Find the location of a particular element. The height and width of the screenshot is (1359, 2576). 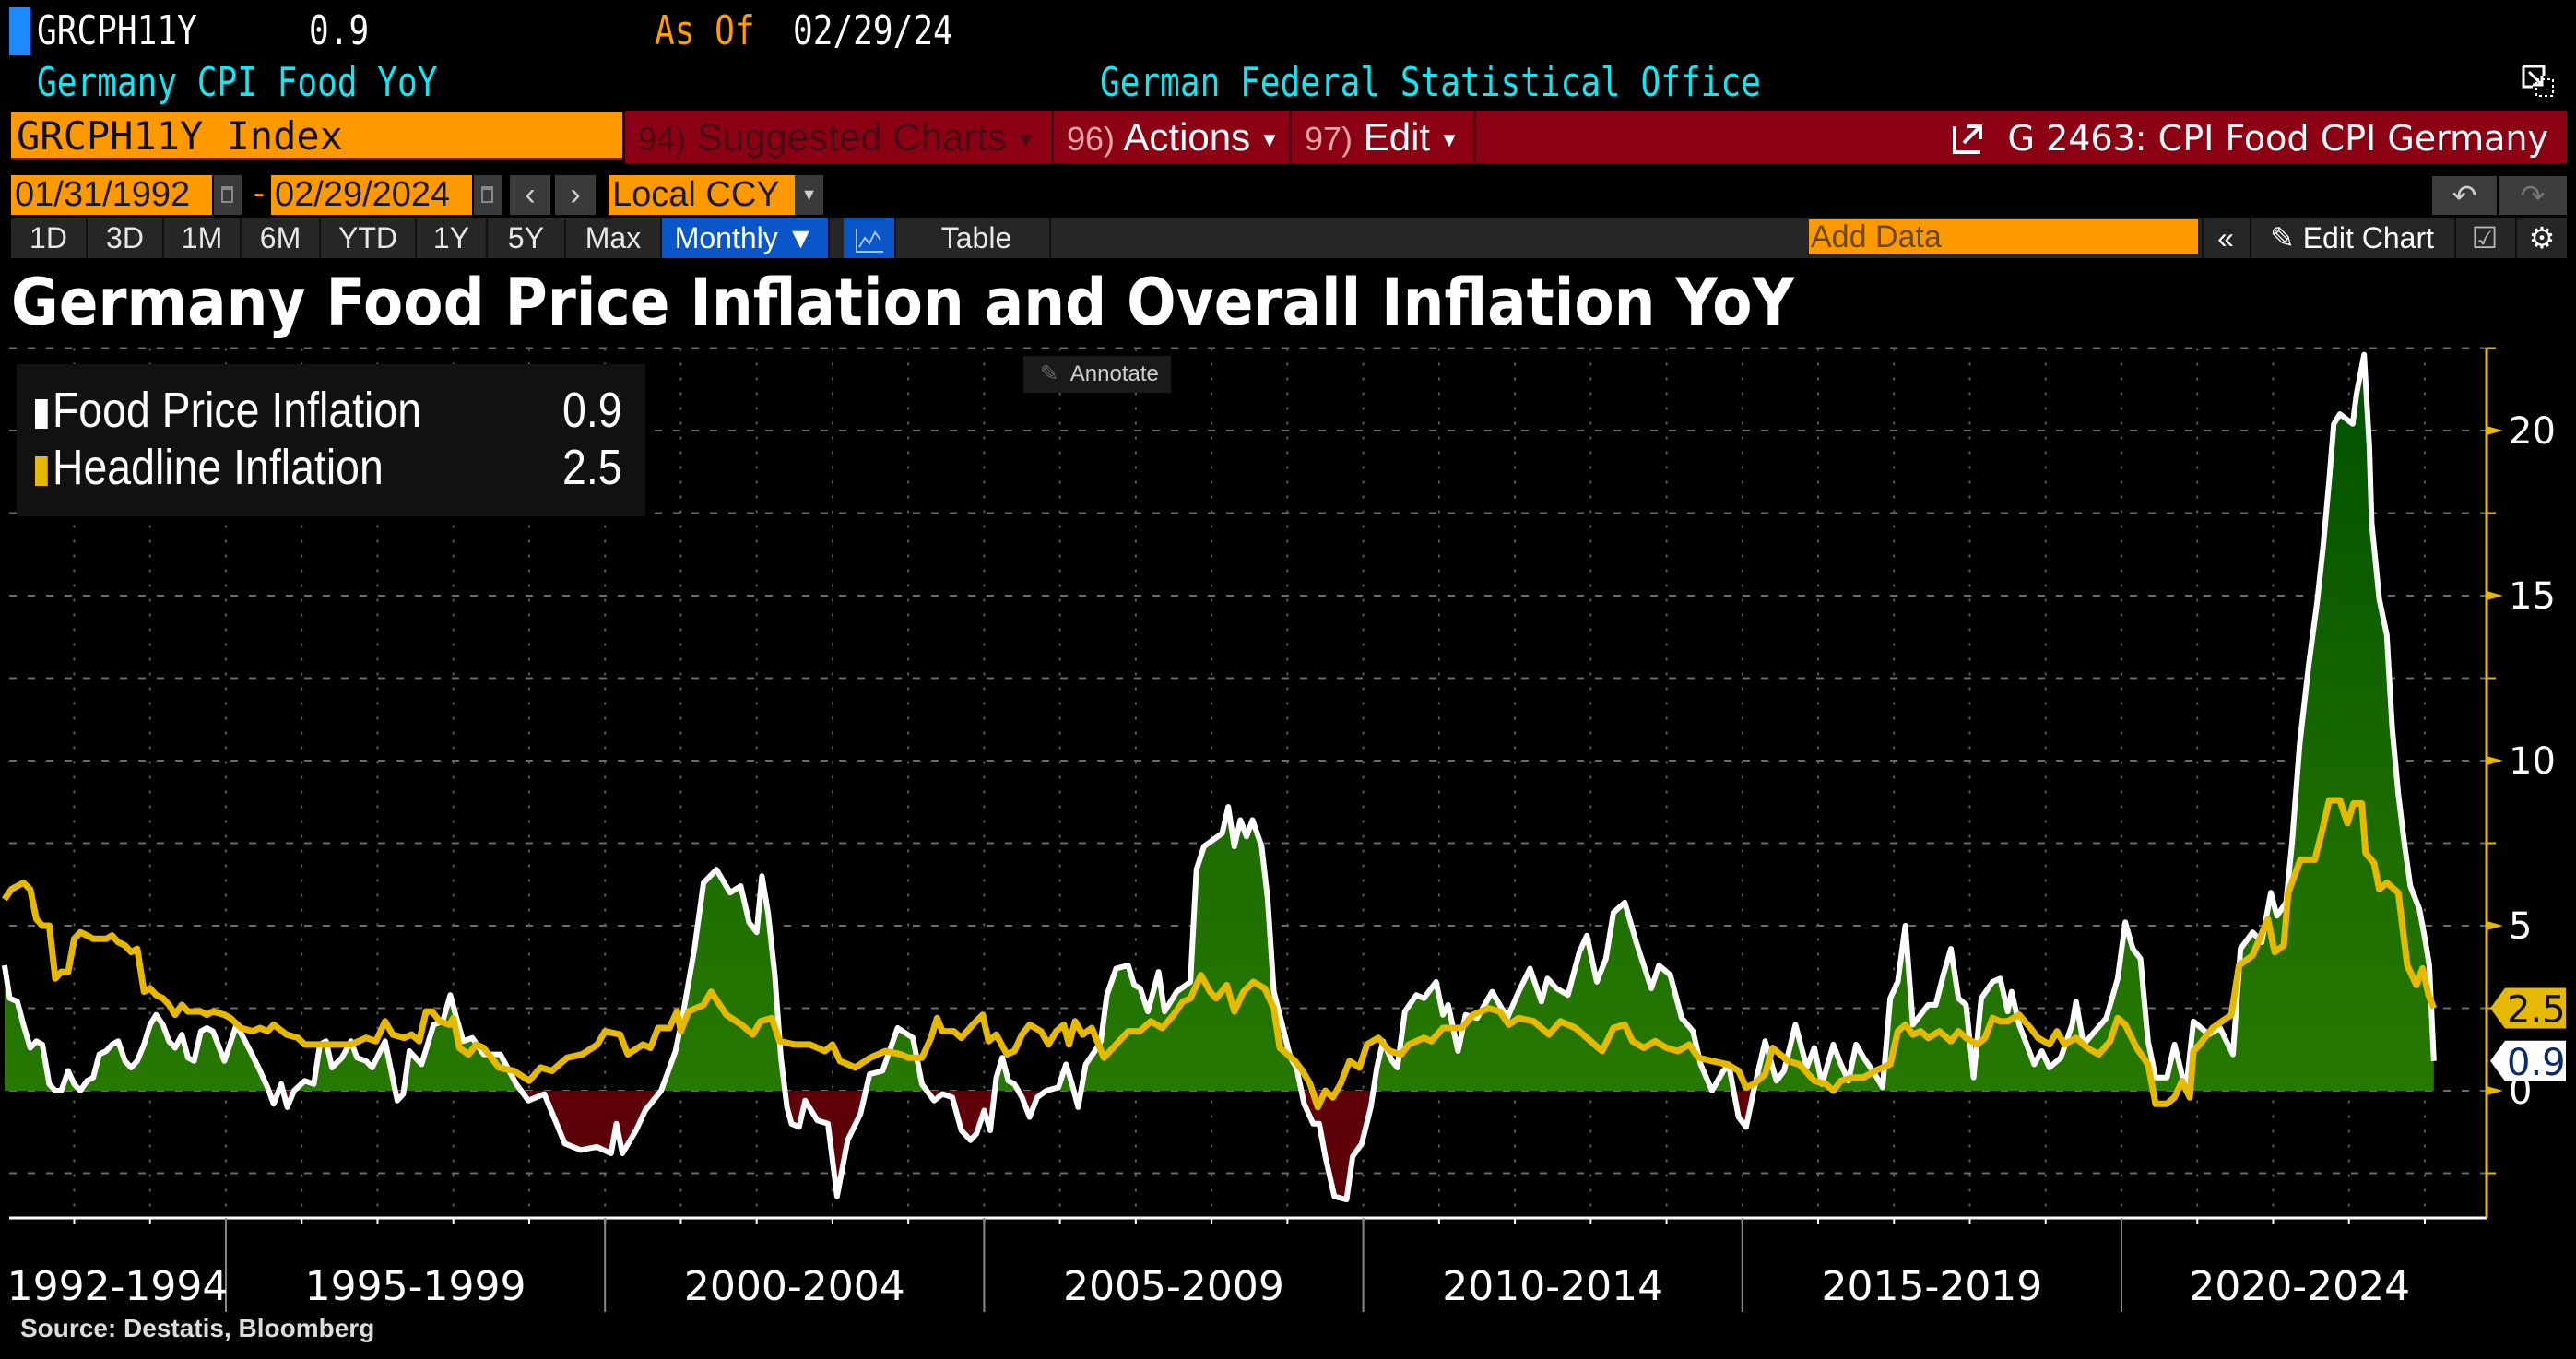

currency-dropdown-icon: ▼ is located at coordinates (809, 195).